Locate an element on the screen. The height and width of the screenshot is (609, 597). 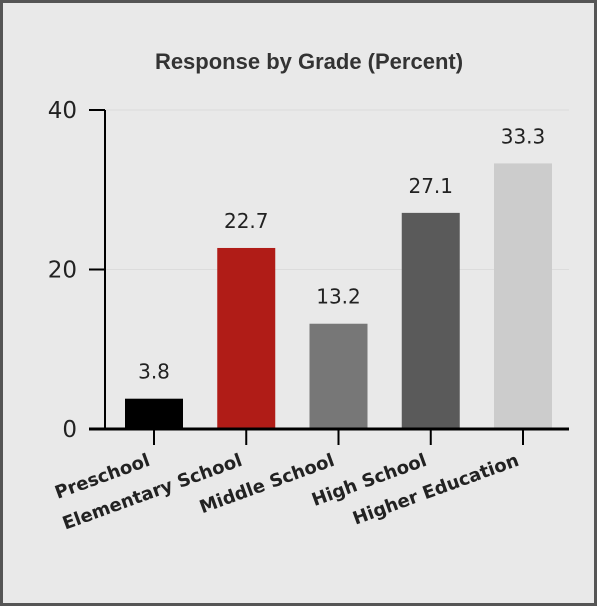
data-label: 3.8 is located at coordinates (154, 372).